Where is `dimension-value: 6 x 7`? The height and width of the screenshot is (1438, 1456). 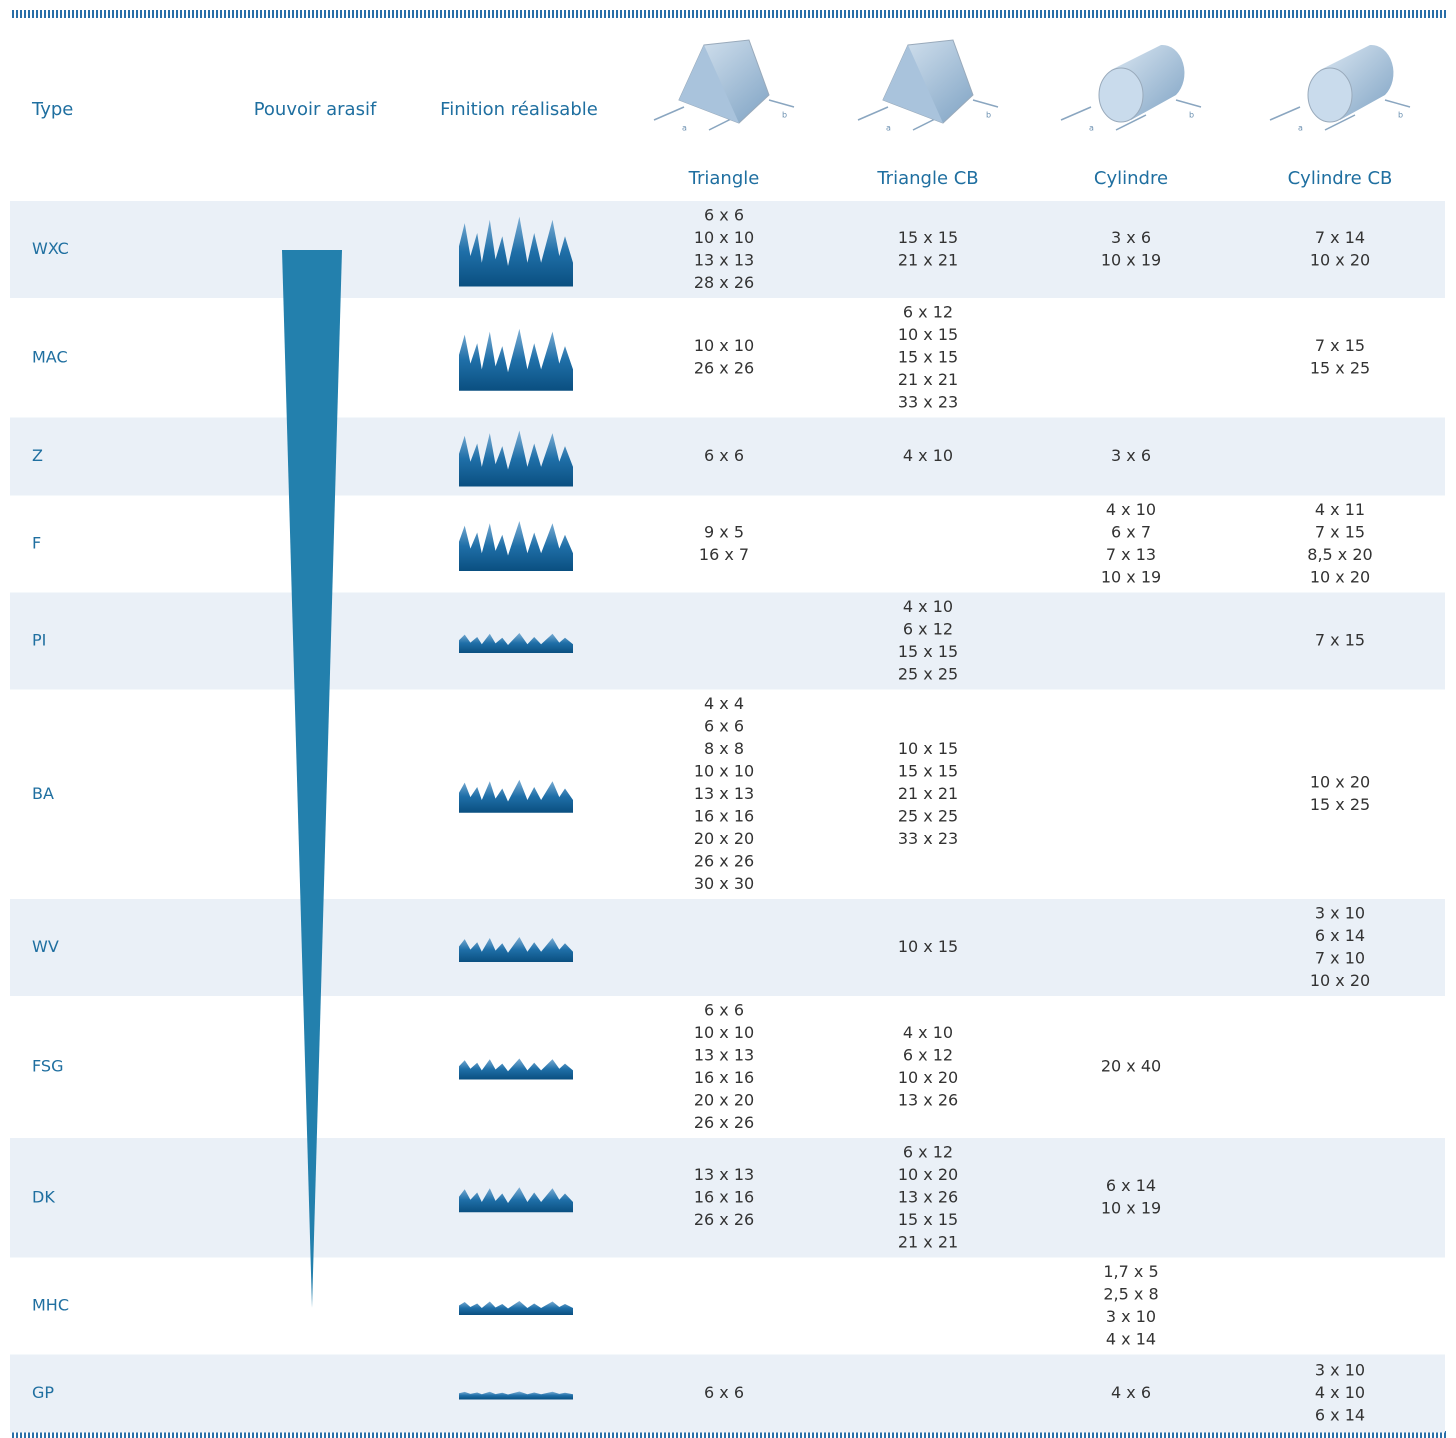
dimension-value: 6 x 7 is located at coordinates (1131, 531).